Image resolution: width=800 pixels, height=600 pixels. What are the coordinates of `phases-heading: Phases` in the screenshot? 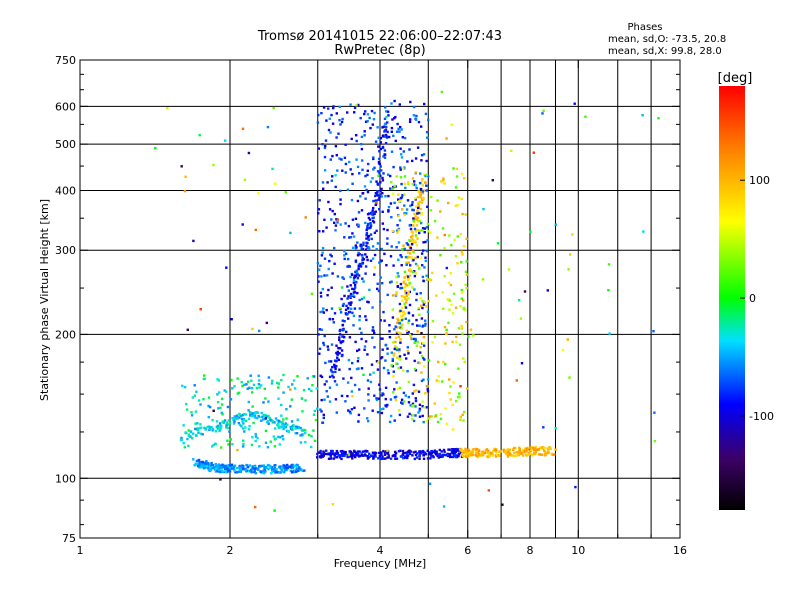 It's located at (644, 27).